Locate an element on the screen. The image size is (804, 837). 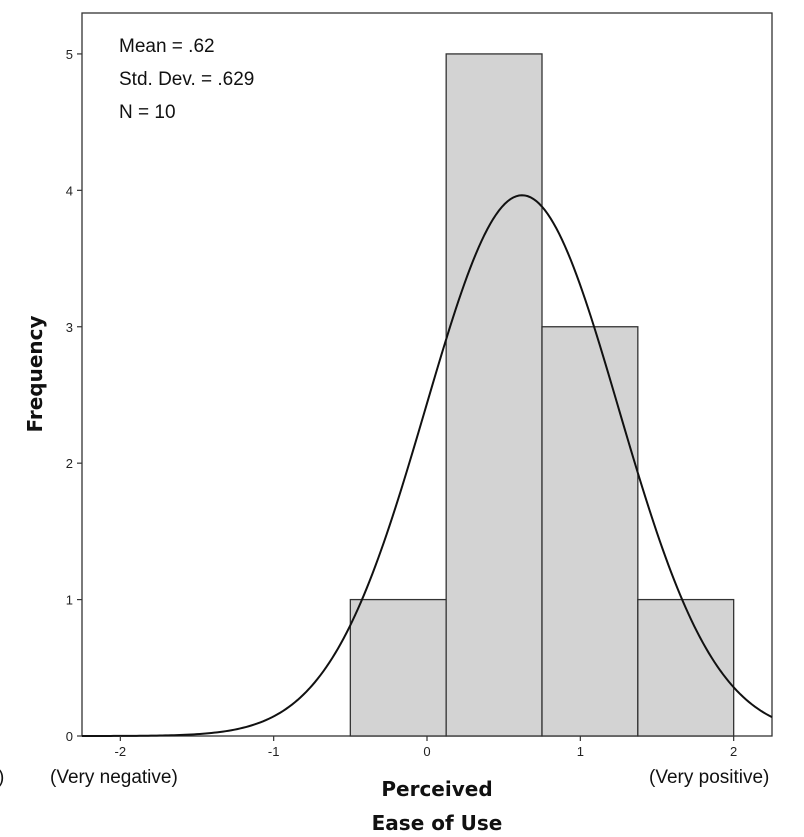
y-tick-label-2: 2 is located at coordinates (69, 463).